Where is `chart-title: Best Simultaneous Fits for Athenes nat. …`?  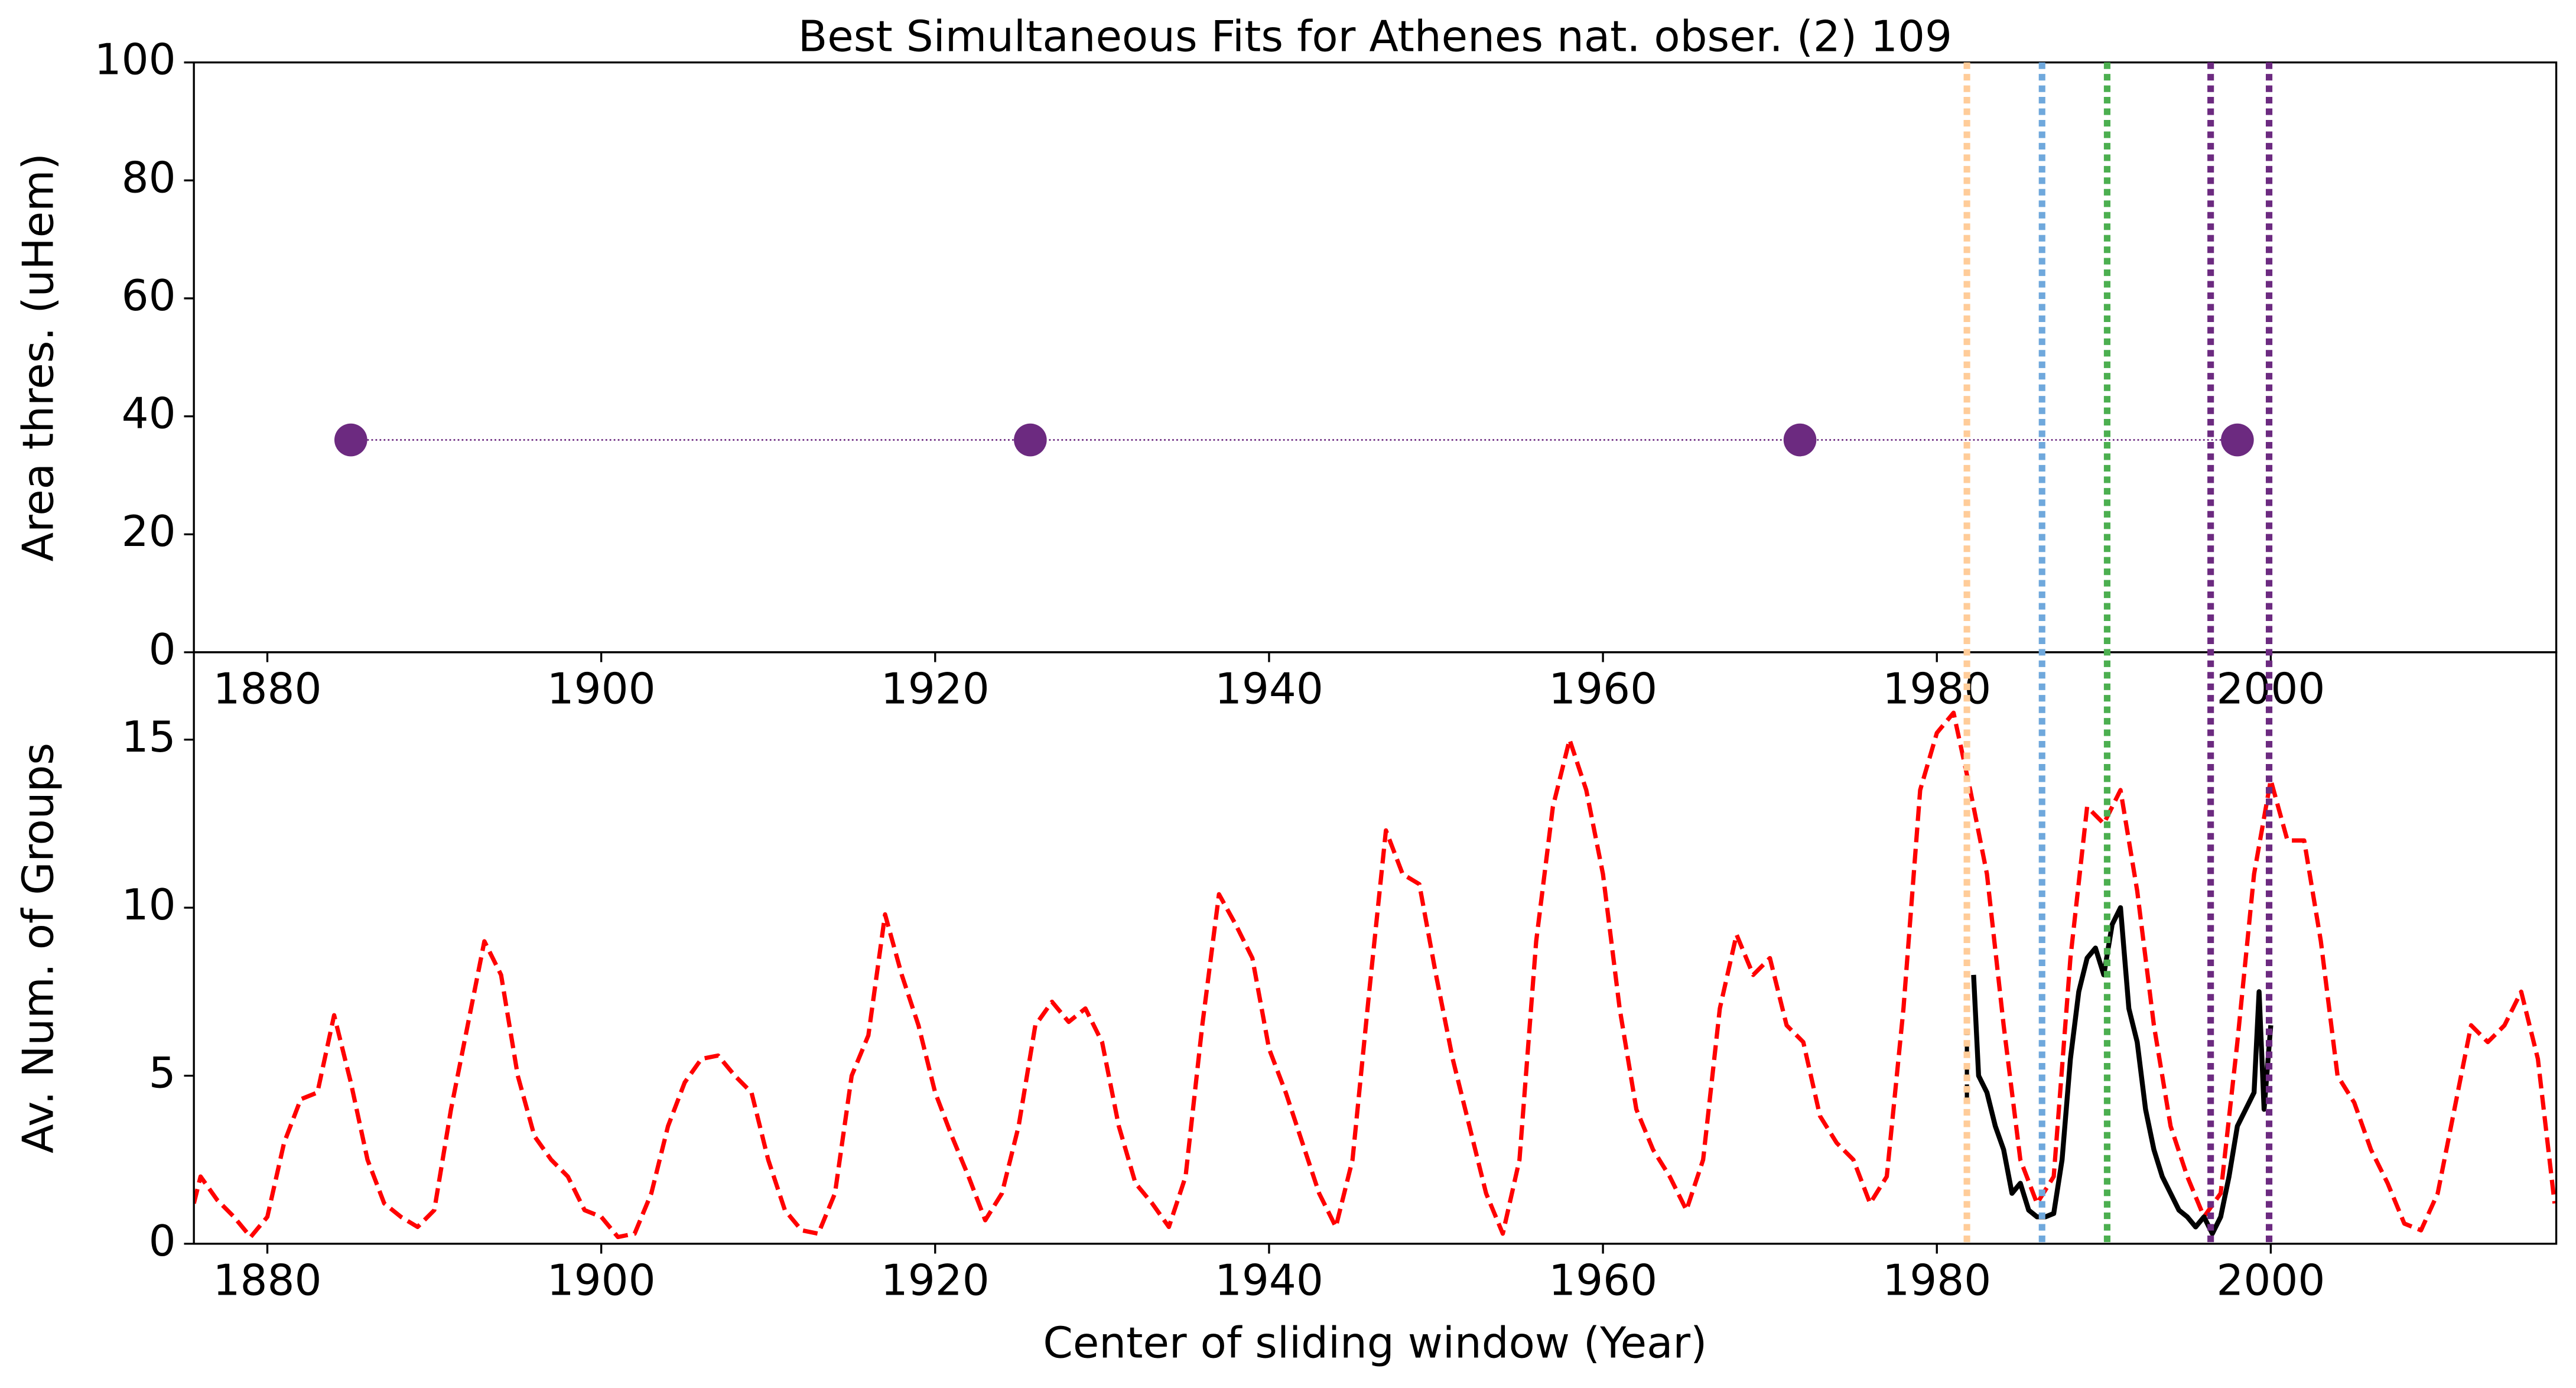 chart-title: Best Simultaneous Fits for Athenes nat. … is located at coordinates (1375, 37).